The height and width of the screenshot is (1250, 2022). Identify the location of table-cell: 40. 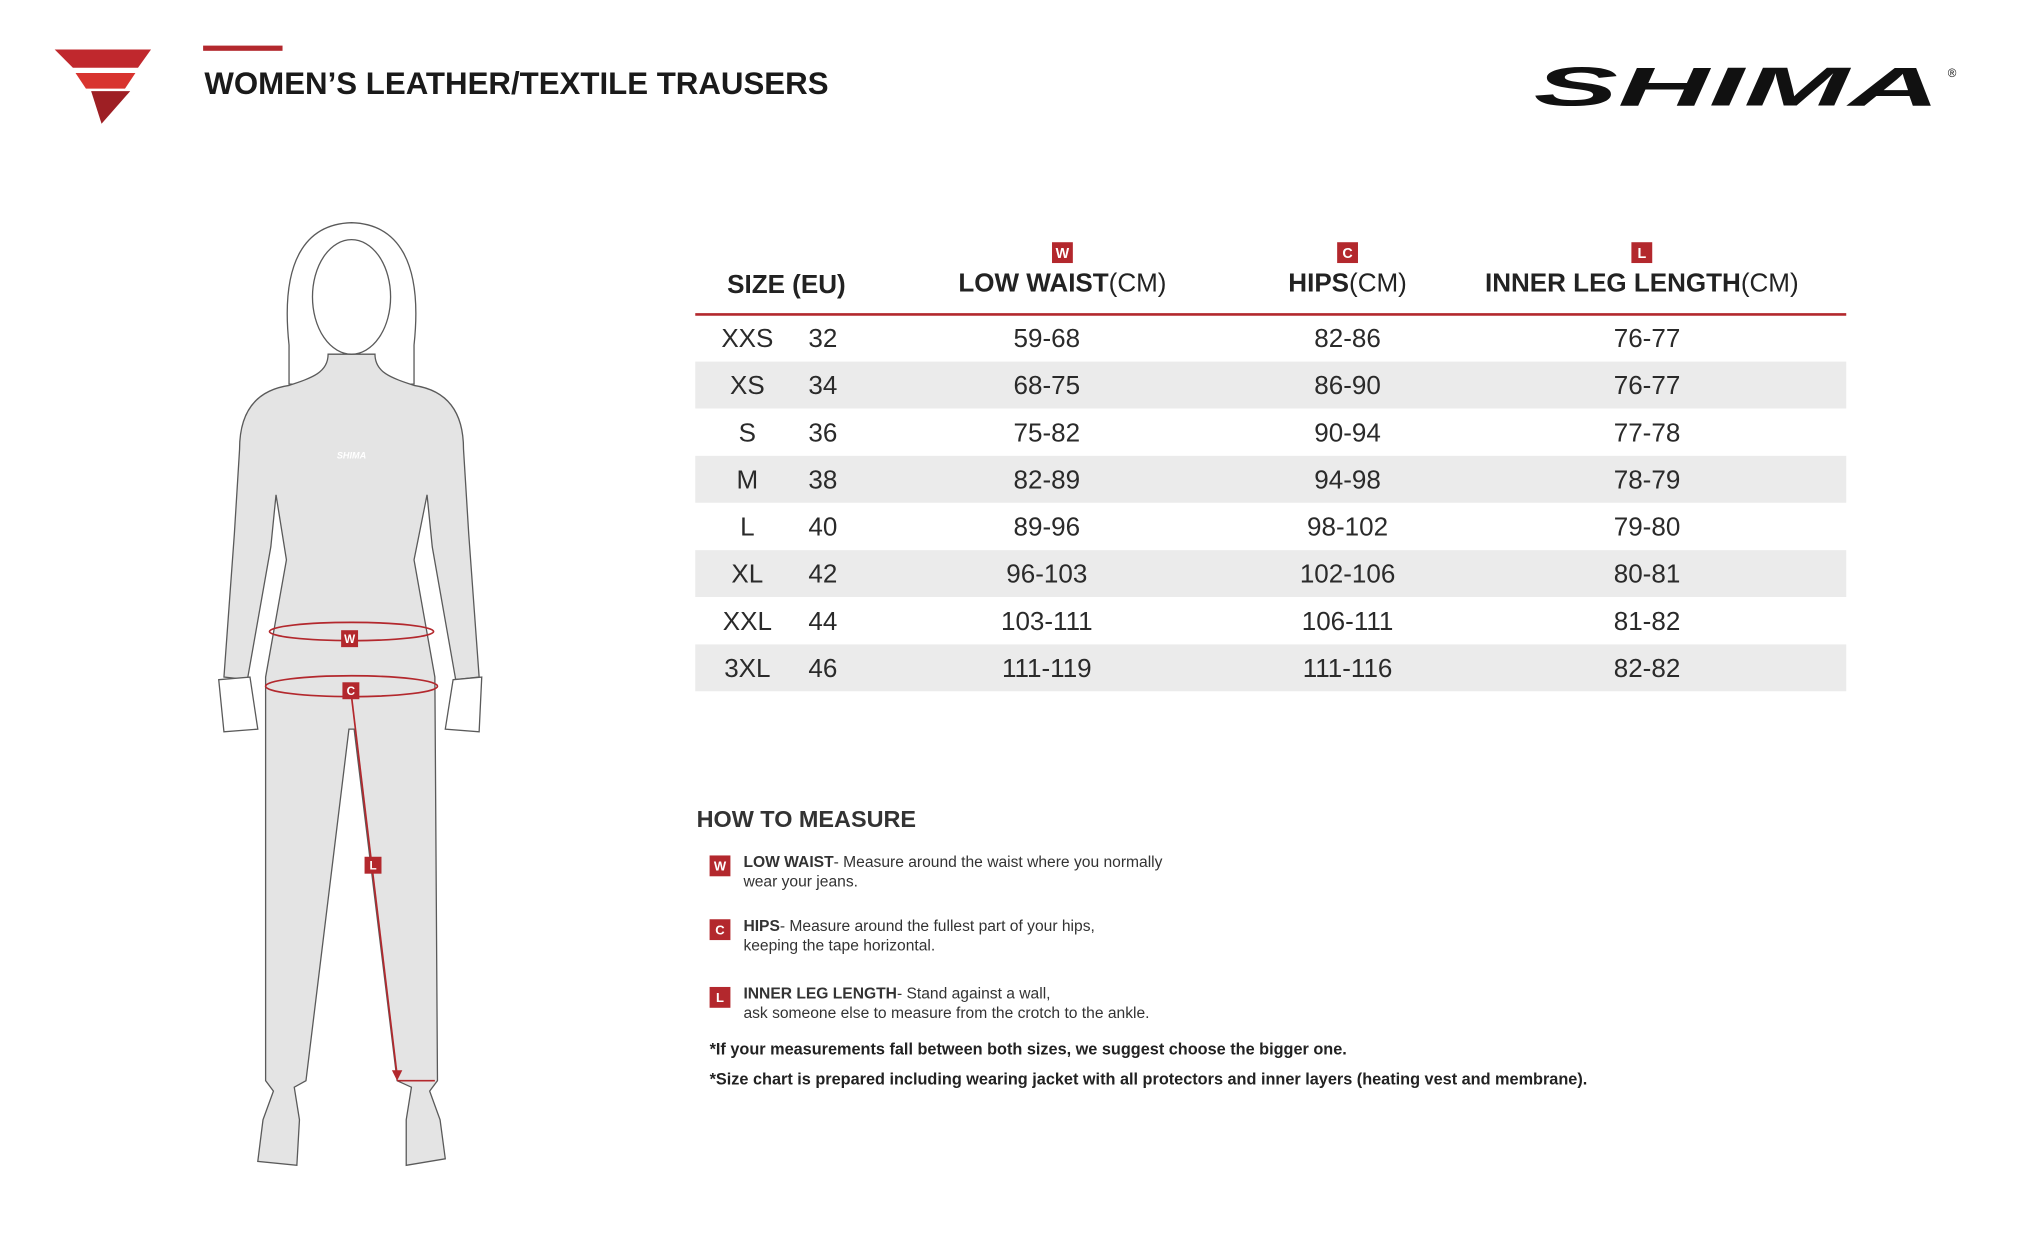
(822, 527).